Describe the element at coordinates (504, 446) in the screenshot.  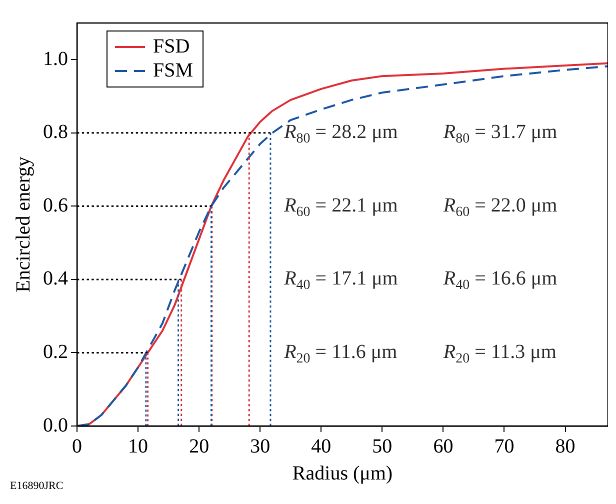
I see `x-tick-label: 70` at that location.